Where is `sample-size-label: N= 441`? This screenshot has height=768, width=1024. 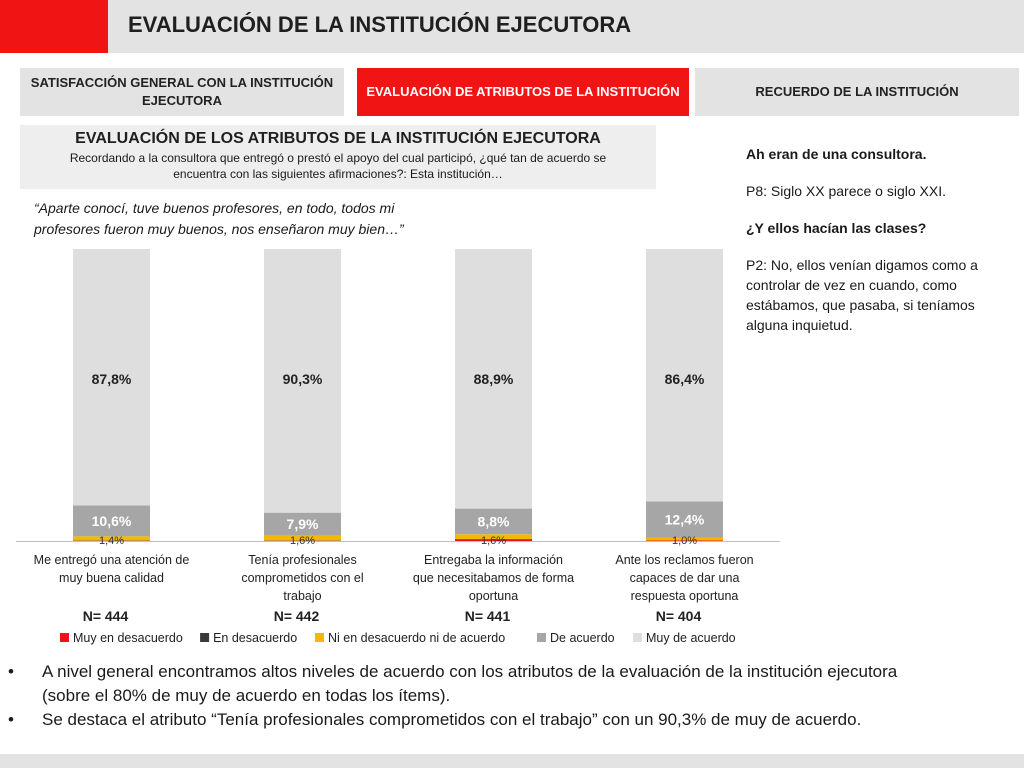
sample-size-label: N= 441 is located at coordinates (488, 616).